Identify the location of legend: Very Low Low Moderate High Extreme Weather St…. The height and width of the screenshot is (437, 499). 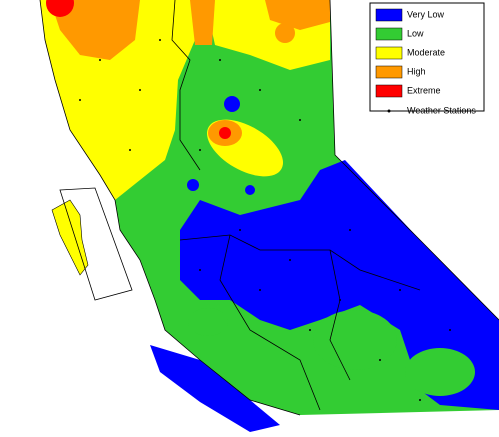
(427, 58).